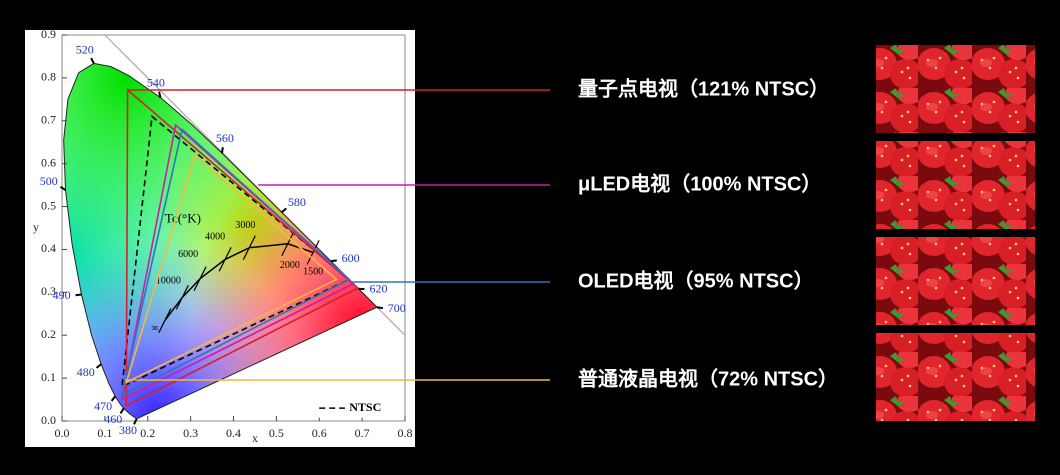 This screenshot has width=1060, height=475. What do you see at coordinates (245, 225) in the screenshot?
I see `temperature-label: 3000` at bounding box center [245, 225].